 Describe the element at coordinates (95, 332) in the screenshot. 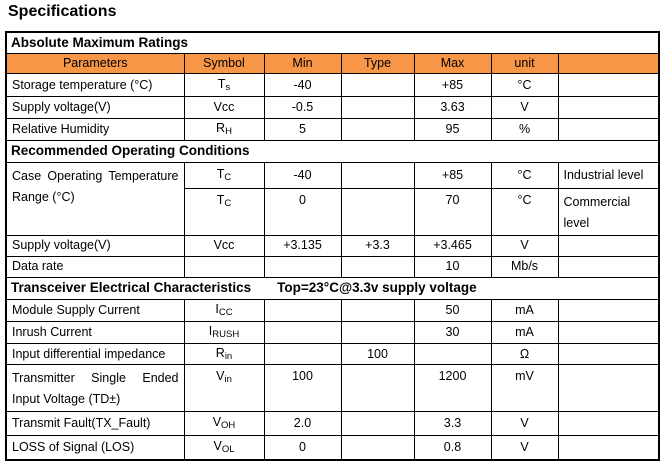

I see `param-cell: Inrush Current` at that location.